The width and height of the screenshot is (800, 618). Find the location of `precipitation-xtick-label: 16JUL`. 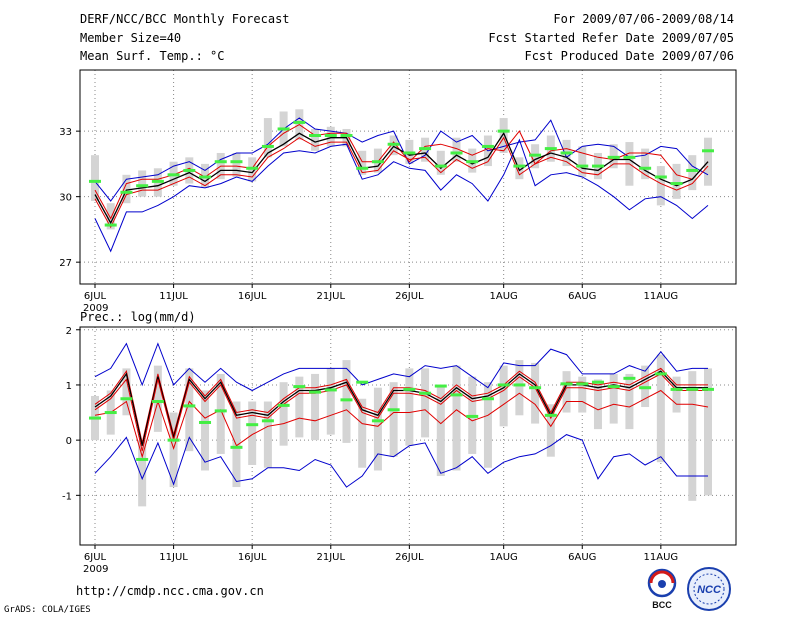

precipitation-xtick-label: 16JUL is located at coordinates (252, 557).